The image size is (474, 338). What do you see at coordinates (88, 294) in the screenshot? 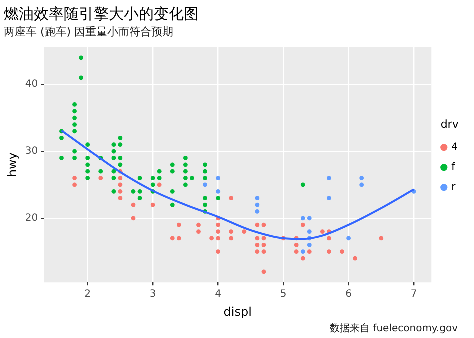
I see `x-tick-label: 2` at bounding box center [88, 294].